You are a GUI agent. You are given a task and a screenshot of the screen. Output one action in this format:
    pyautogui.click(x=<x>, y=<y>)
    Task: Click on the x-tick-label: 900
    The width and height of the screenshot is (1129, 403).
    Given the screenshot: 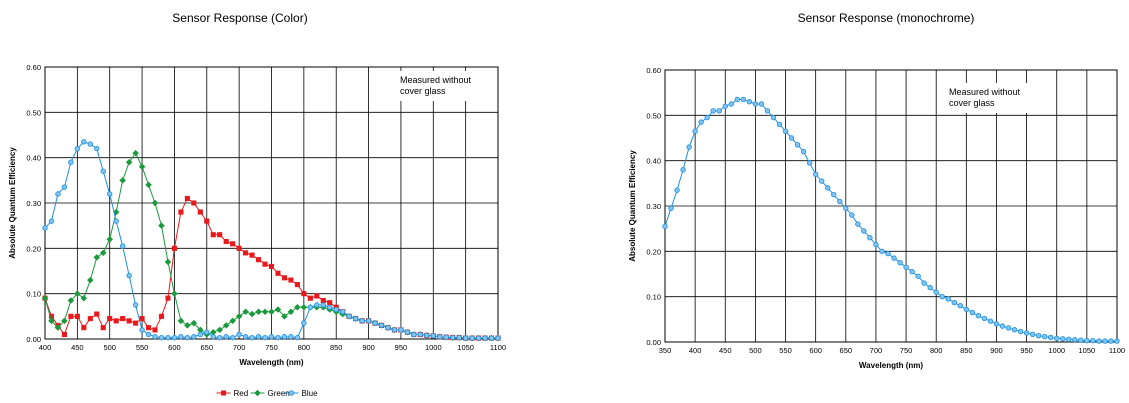 What is the action you would take?
    pyautogui.click(x=996, y=350)
    